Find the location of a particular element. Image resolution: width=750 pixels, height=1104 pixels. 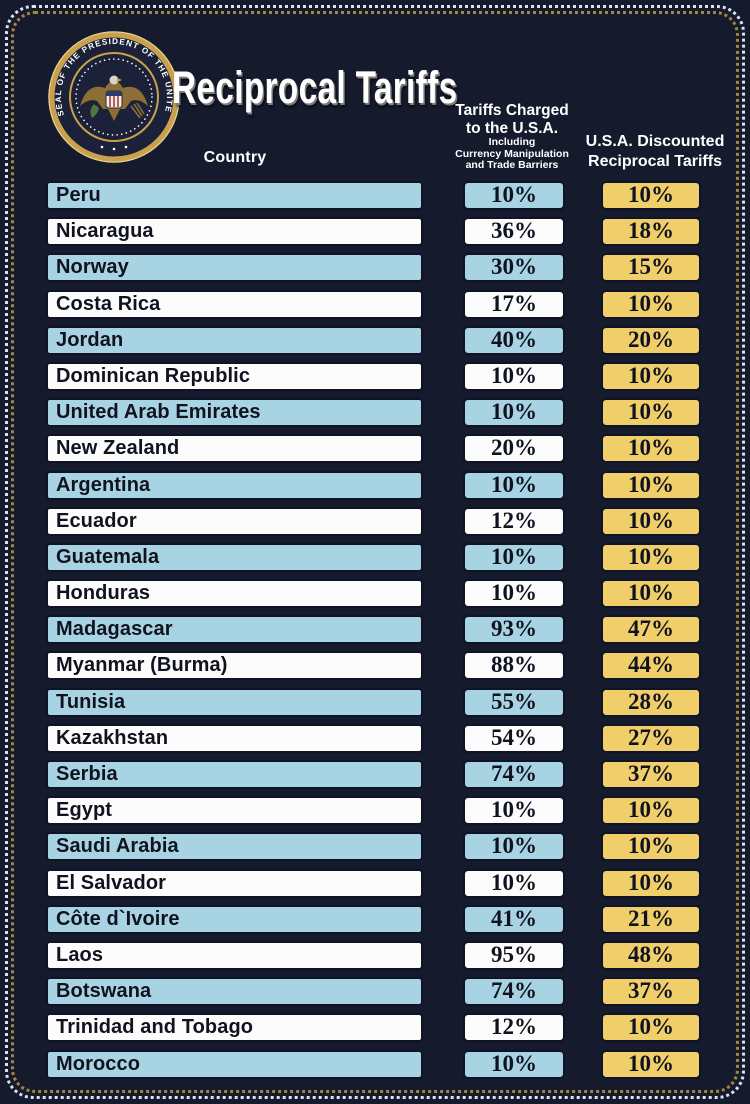

discounted-cell: 15% is located at coordinates (651, 268).